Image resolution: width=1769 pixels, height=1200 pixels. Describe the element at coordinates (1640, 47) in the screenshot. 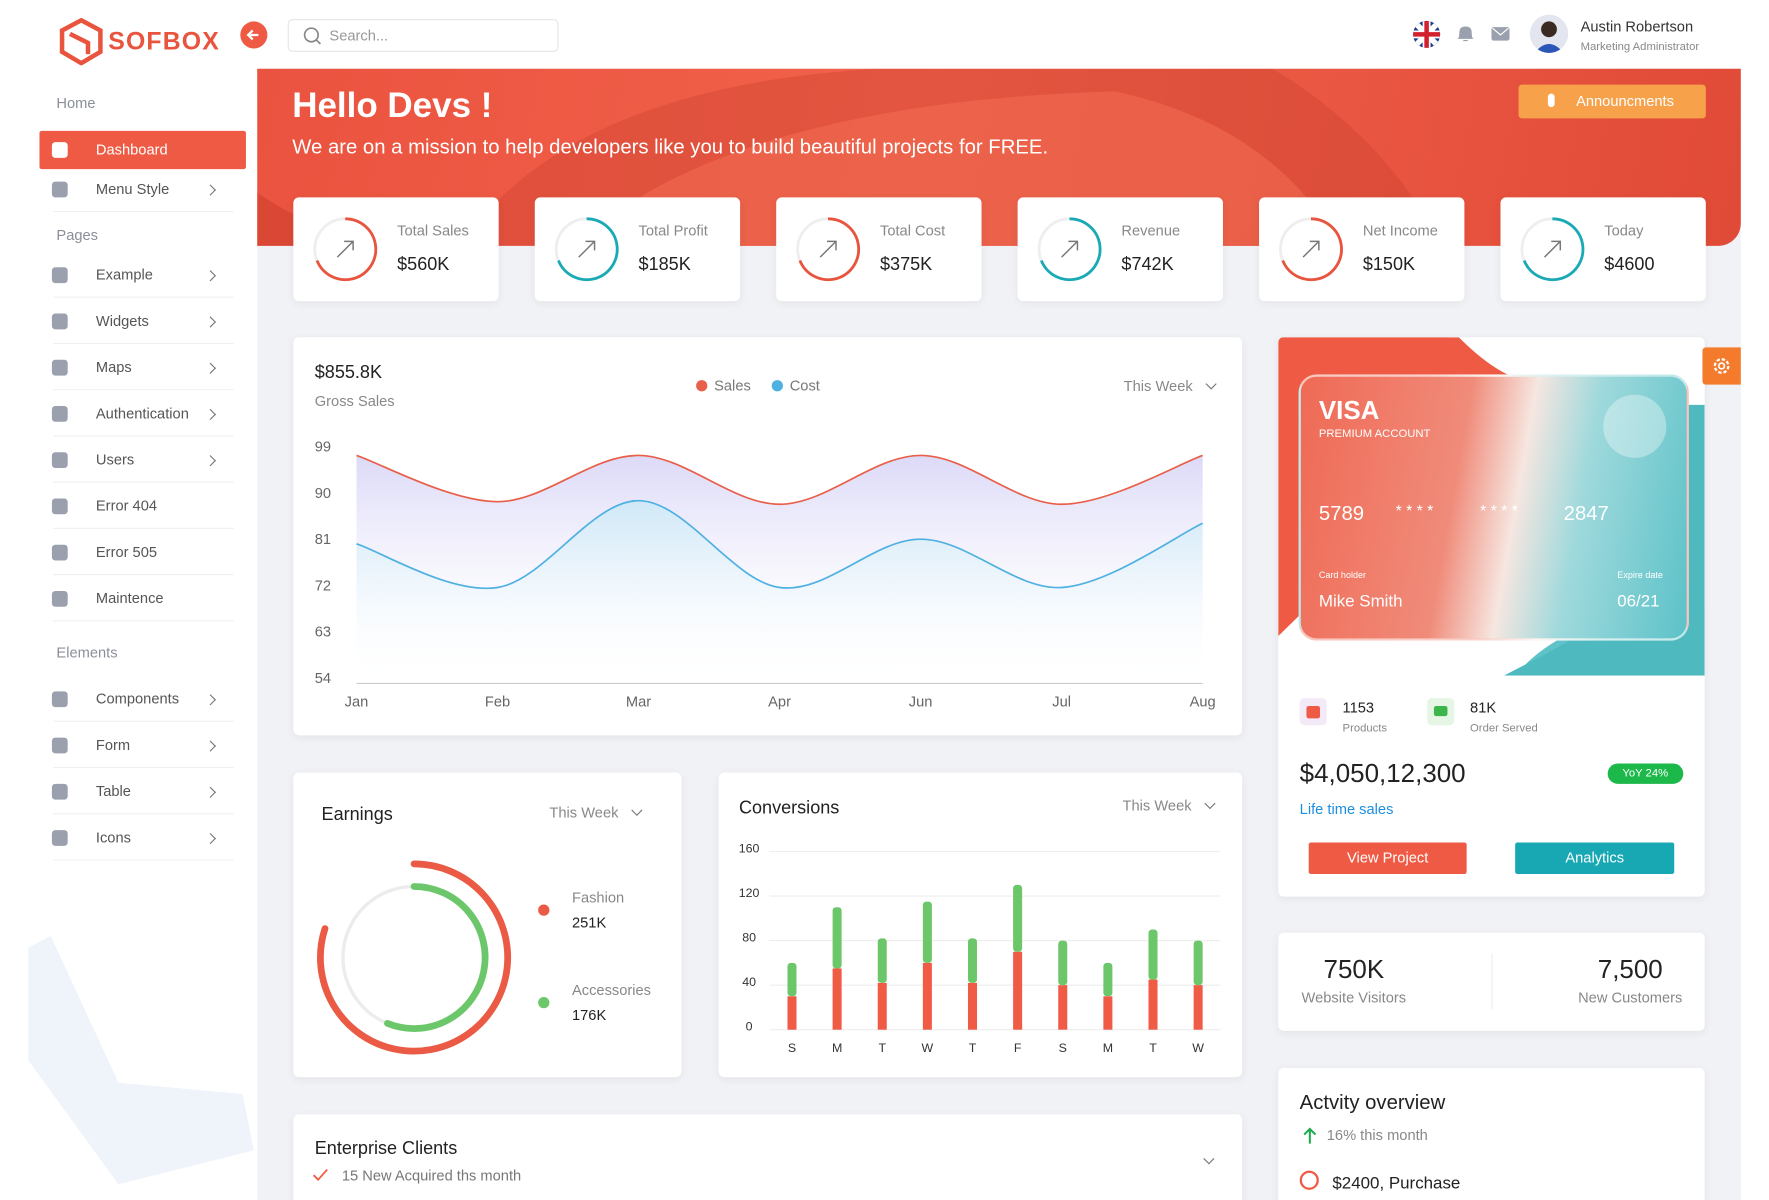

I see `user-role: Marketing Administrator` at that location.